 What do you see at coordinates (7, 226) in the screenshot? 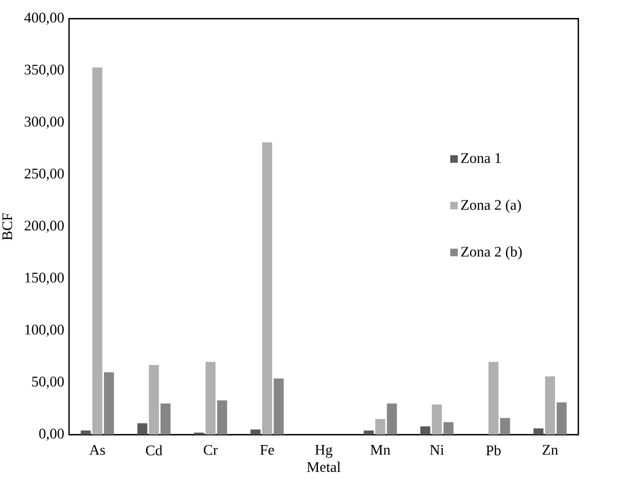
I see `y-axis-title: BCF` at bounding box center [7, 226].